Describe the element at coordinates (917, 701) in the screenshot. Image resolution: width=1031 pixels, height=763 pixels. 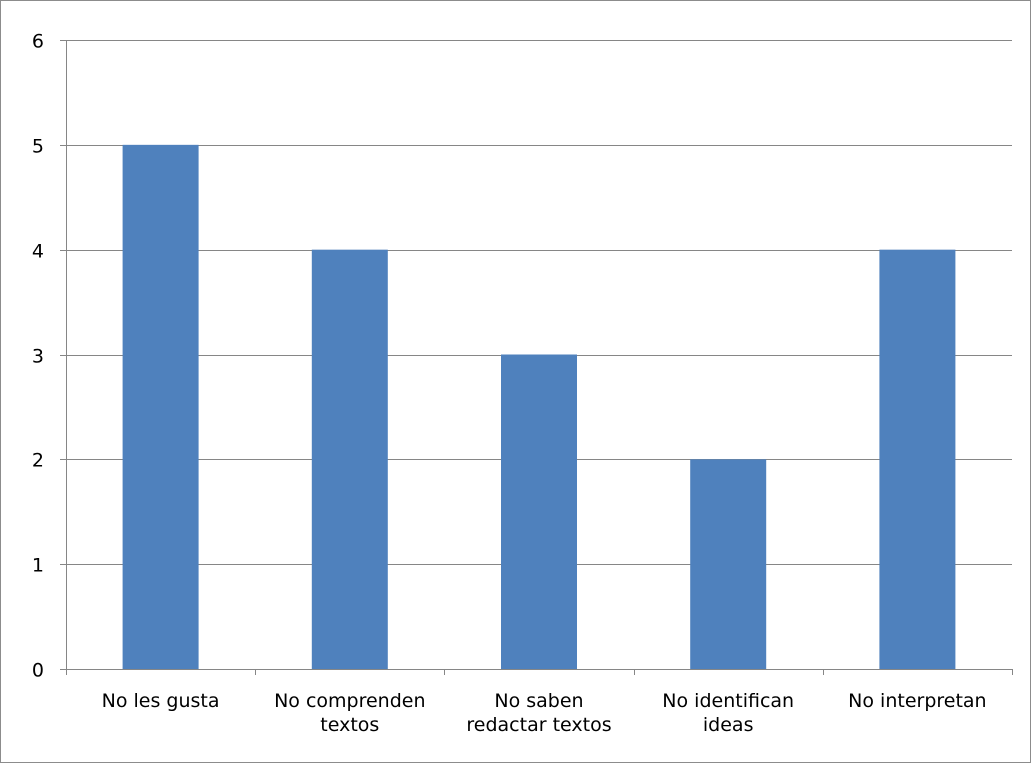
I see `x-tick-label: No interpretan` at that location.